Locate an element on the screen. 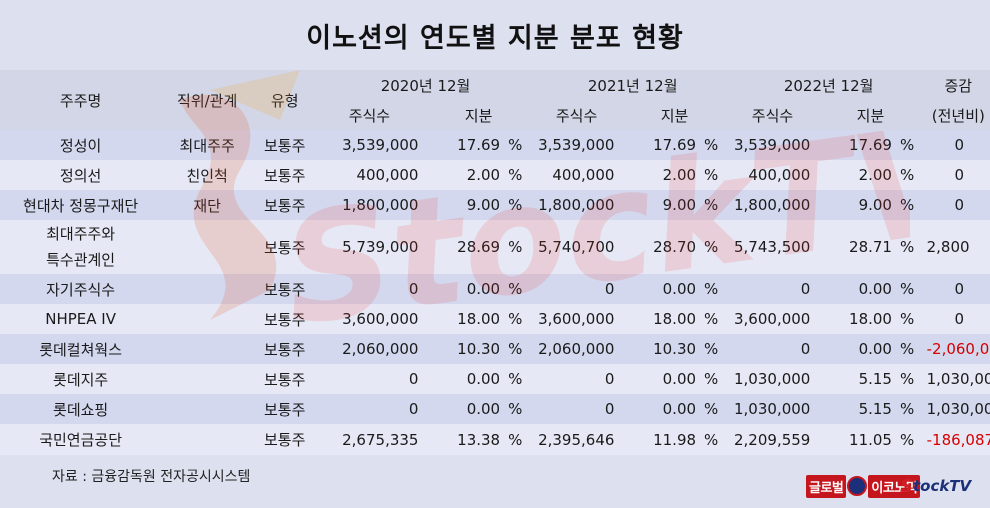 This screenshot has height=508, width=990. cell-shares-2022: 5,743,500 is located at coordinates (772, 247).